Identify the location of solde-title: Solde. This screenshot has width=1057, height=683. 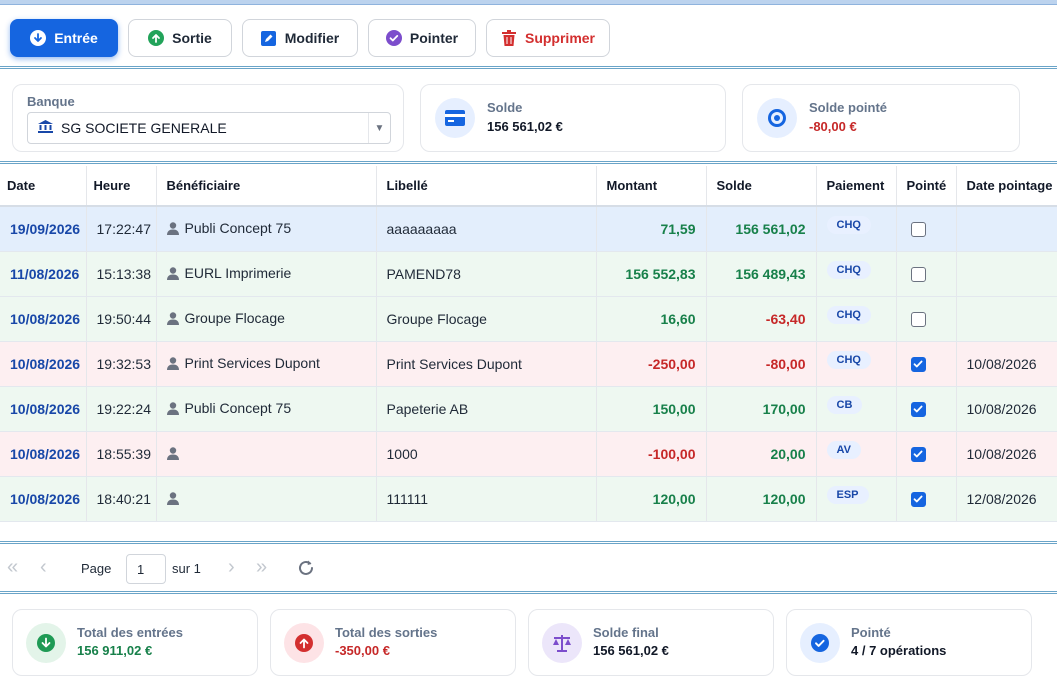
(505, 107).